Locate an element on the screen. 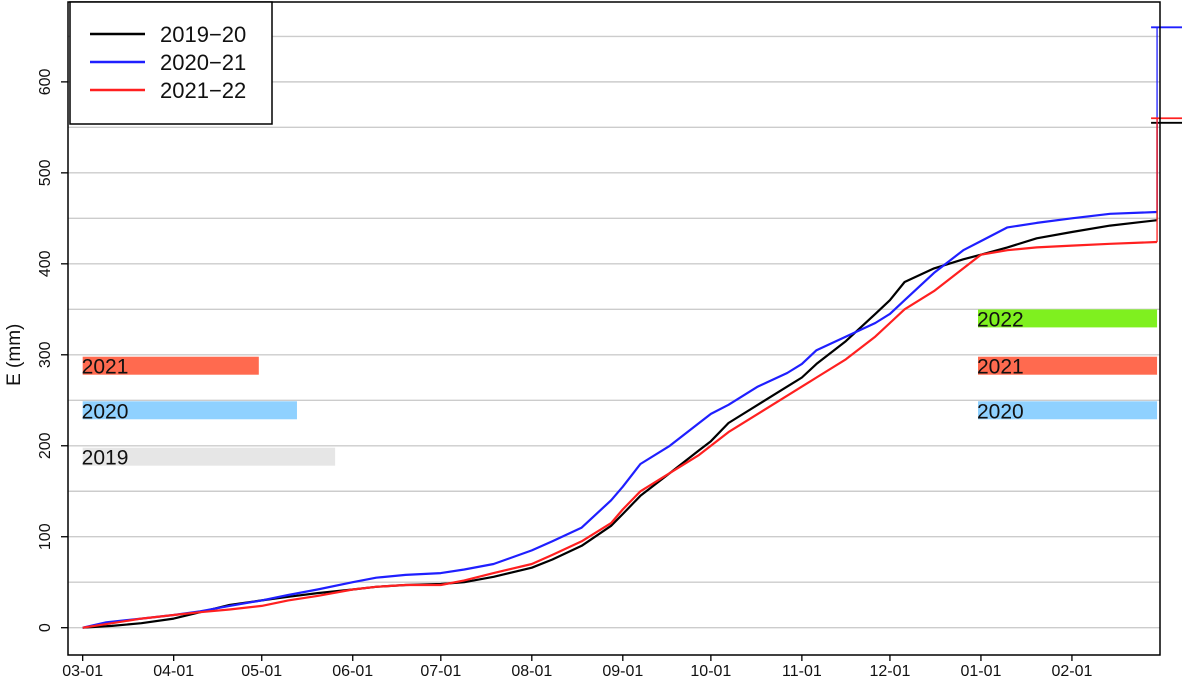 This screenshot has height=689, width=1182. year-bar-label: 2022 is located at coordinates (1000, 319).